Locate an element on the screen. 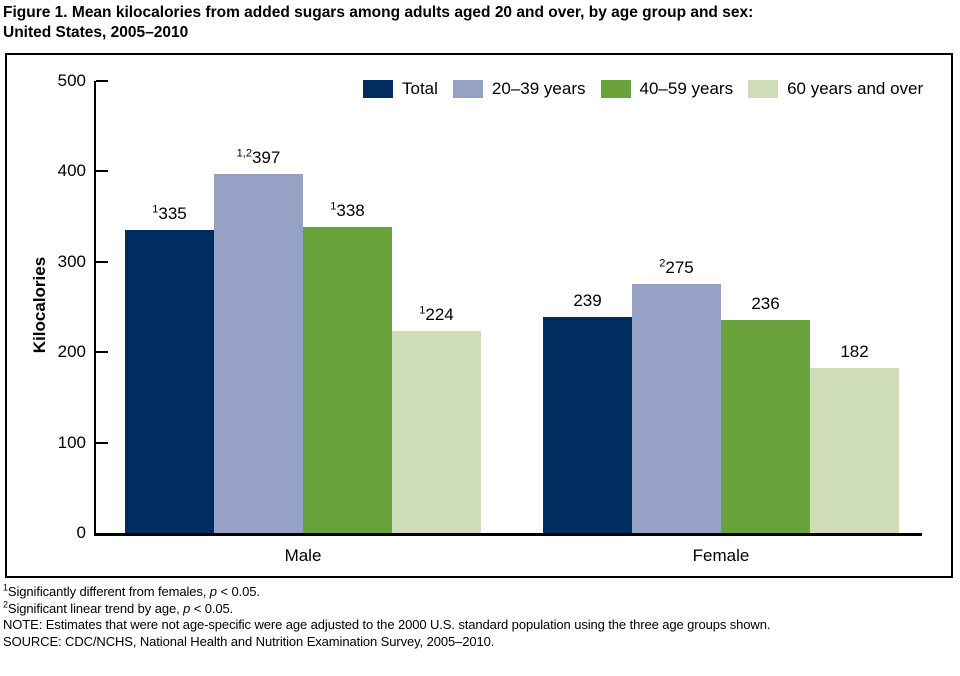 The image size is (960, 676). legend-label: 20–39 years is located at coordinates (538, 88).